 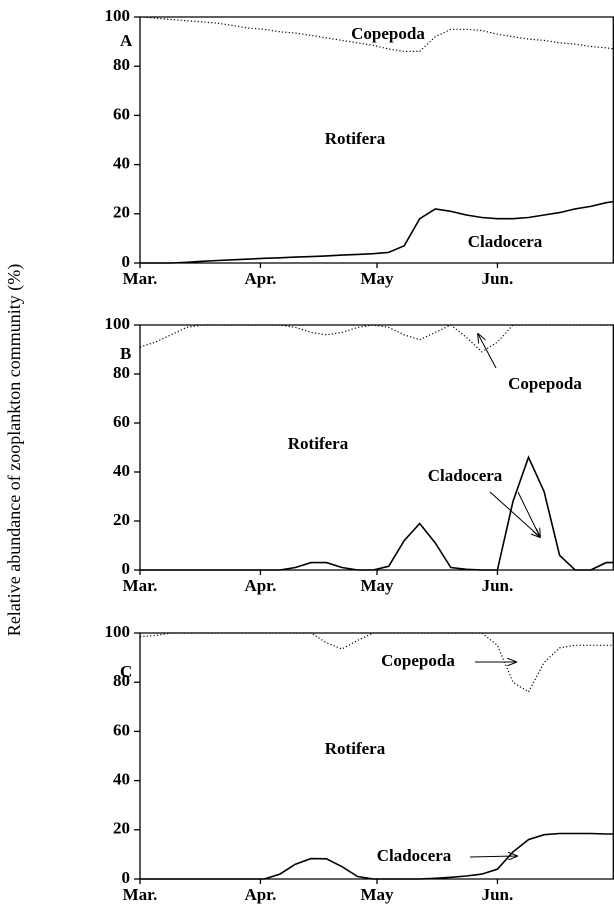 What do you see at coordinates (125, 353) in the screenshot?
I see `panel-label: B` at bounding box center [125, 353].